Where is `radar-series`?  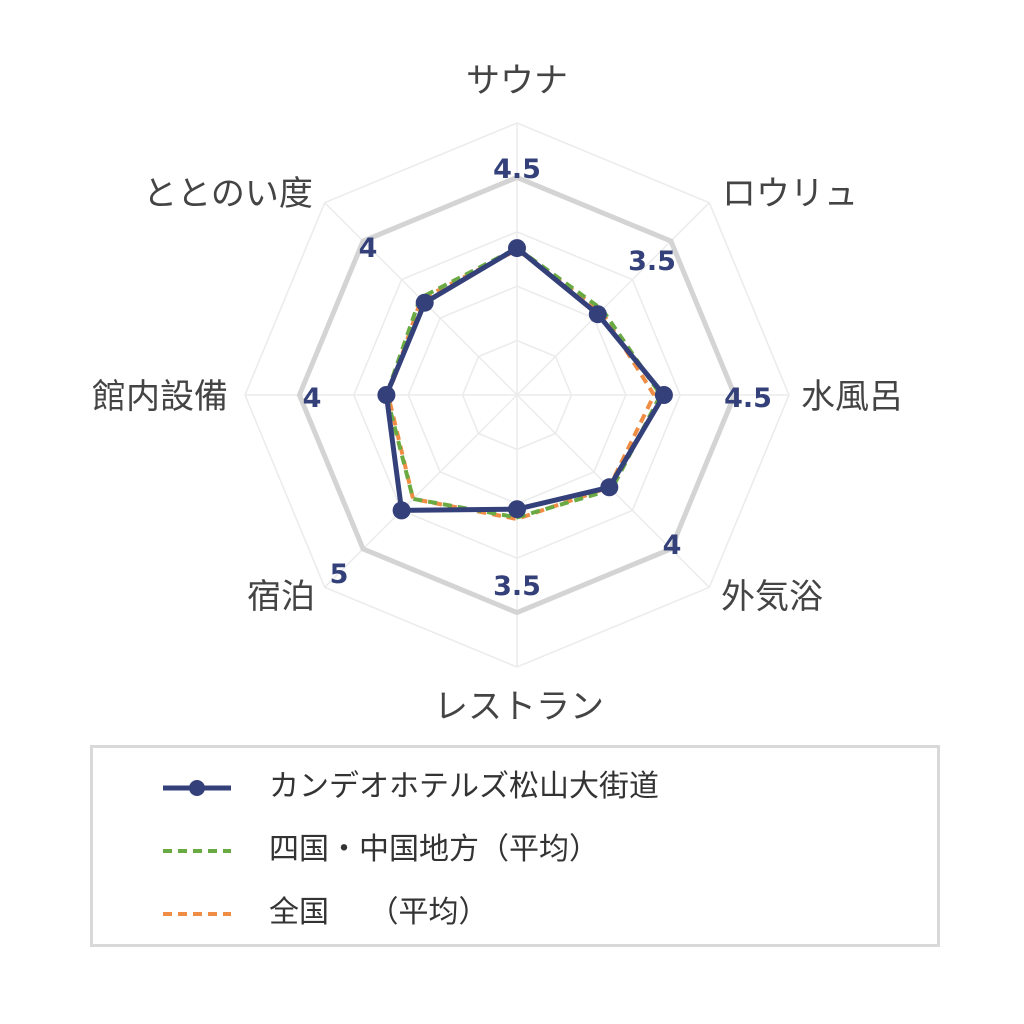 radar-series is located at coordinates (525, 380).